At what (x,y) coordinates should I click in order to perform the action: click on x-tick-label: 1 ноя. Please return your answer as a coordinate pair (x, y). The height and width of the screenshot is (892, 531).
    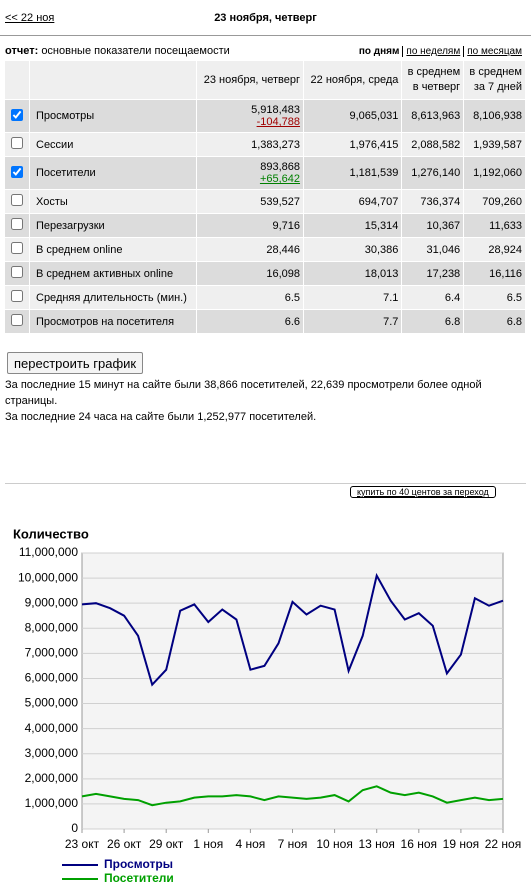
    Looking at the image, I should click on (208, 844).